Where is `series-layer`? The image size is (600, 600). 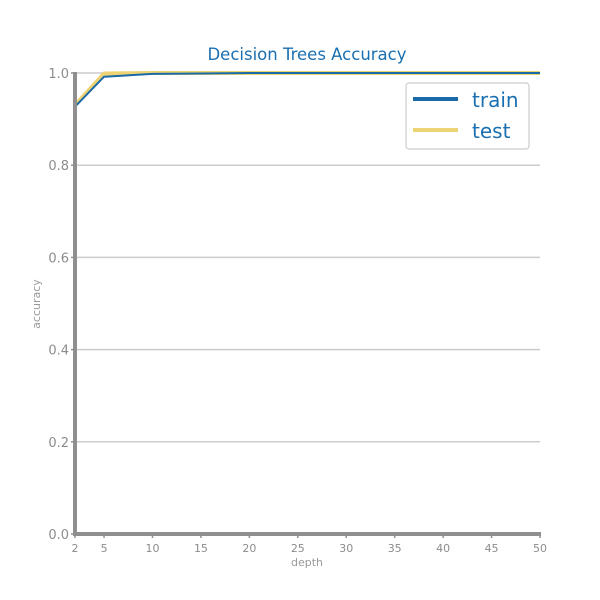 series-layer is located at coordinates (306, 89).